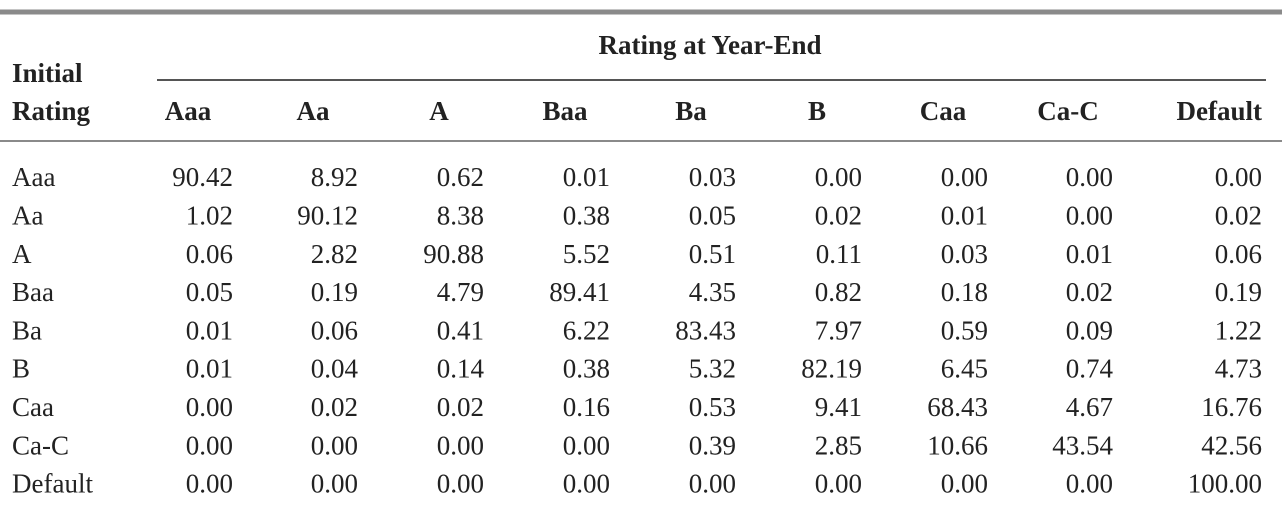  Describe the element at coordinates (586, 254) in the screenshot. I see `cell: 5.52` at that location.